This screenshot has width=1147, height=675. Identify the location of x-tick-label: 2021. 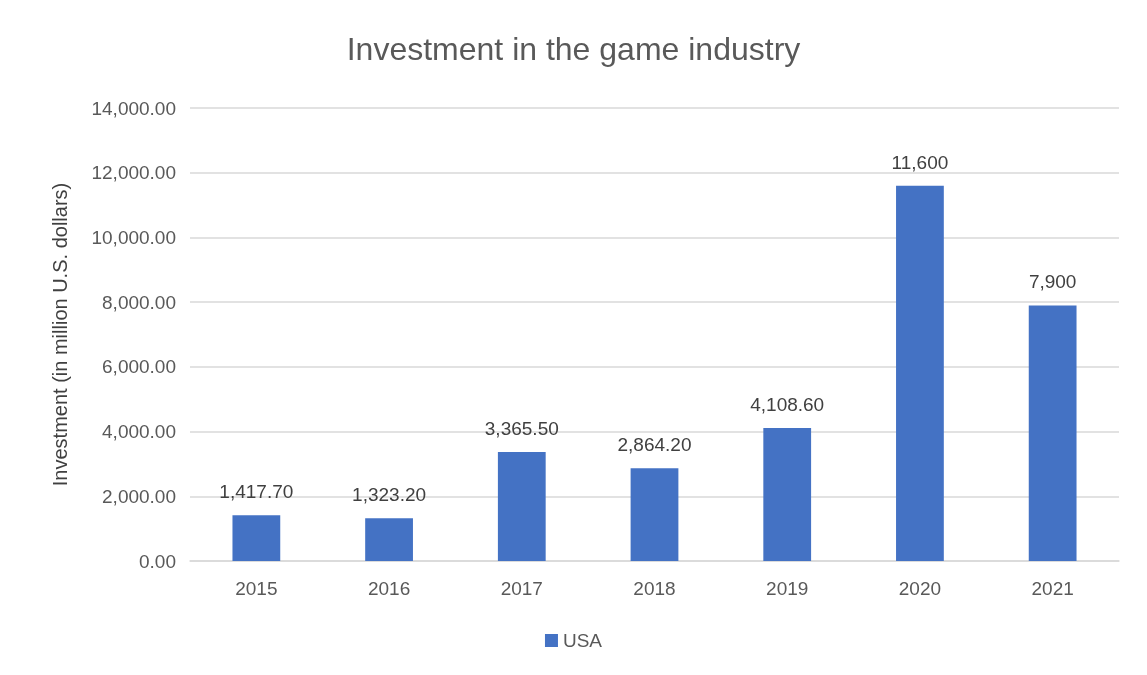
(1052, 588).